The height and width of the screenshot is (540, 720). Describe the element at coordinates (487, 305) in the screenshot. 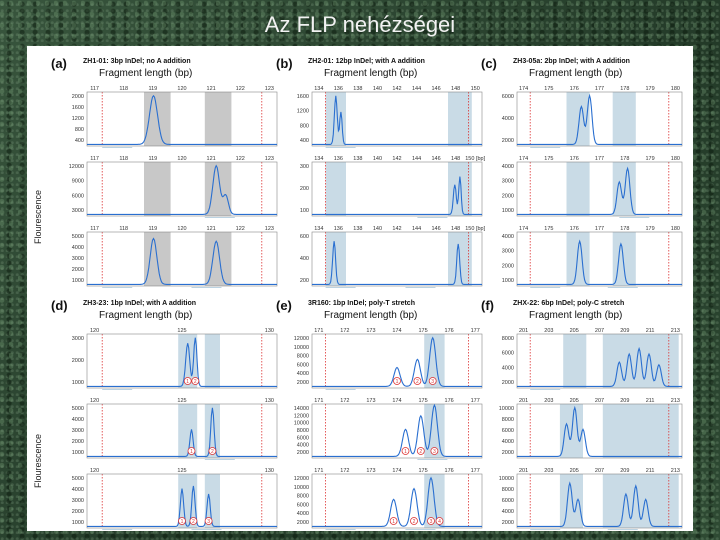

I see `panel-label: (f)` at that location.